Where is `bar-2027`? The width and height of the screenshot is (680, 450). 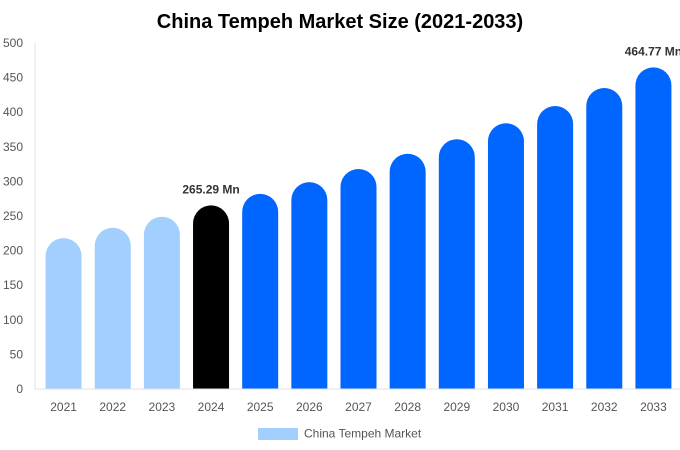
bar-2027 is located at coordinates (358, 278).